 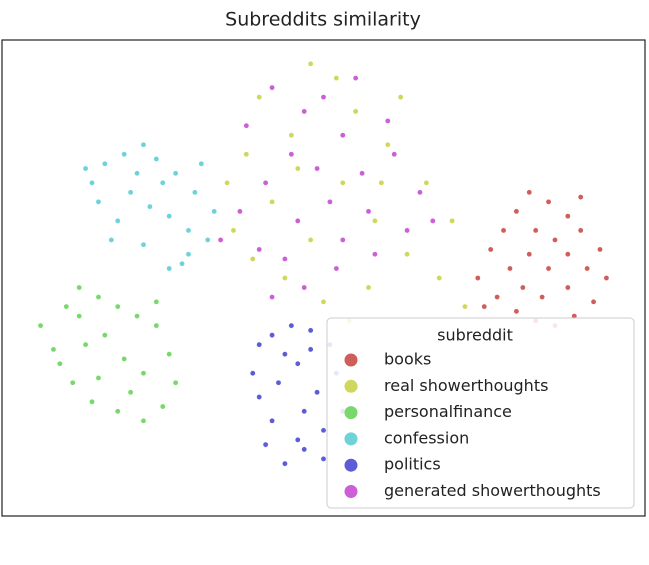 I want to click on legend-label: politics, so click(x=412, y=464).